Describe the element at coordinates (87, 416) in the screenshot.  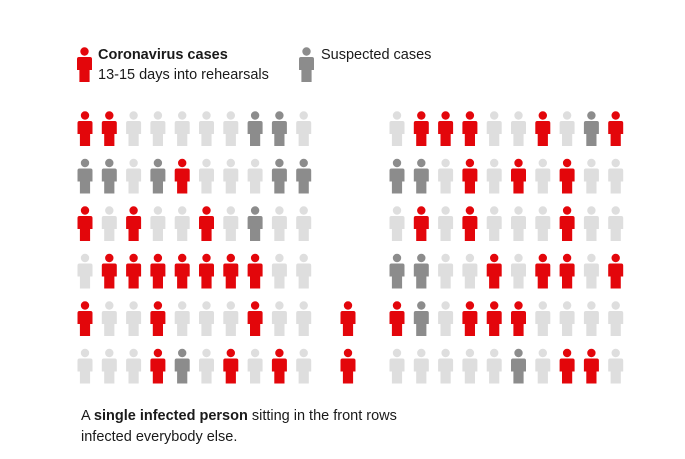
I see `caption-prefix: A` at that location.